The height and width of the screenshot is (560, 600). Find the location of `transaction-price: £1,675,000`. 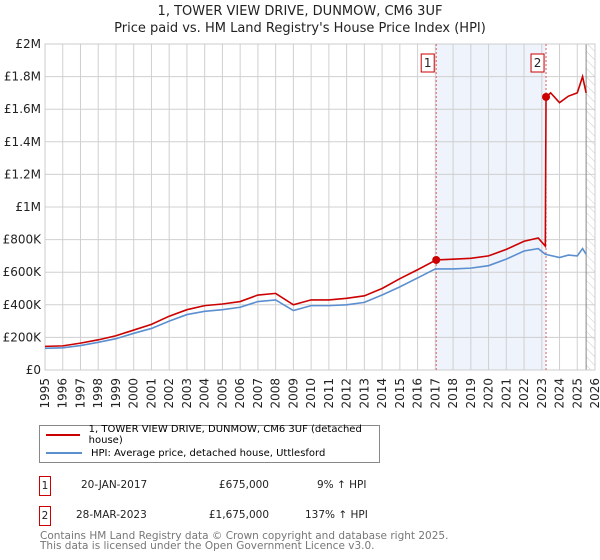

transaction-price: £1,675,000 is located at coordinates (238, 515).